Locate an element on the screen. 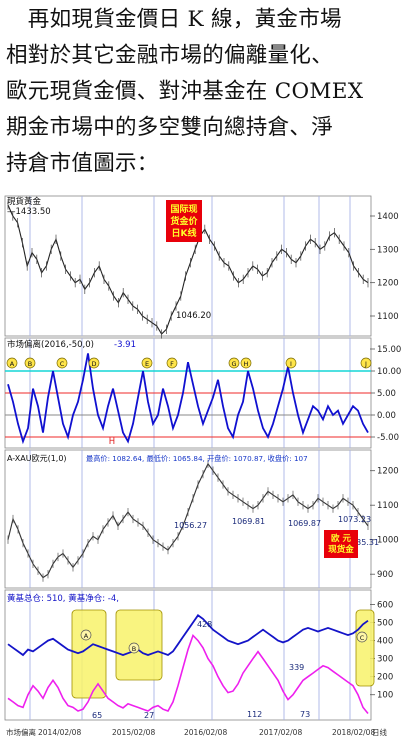 The height and width of the screenshot is (738, 407). y-tick-label: -5.00 is located at coordinates (388, 438).